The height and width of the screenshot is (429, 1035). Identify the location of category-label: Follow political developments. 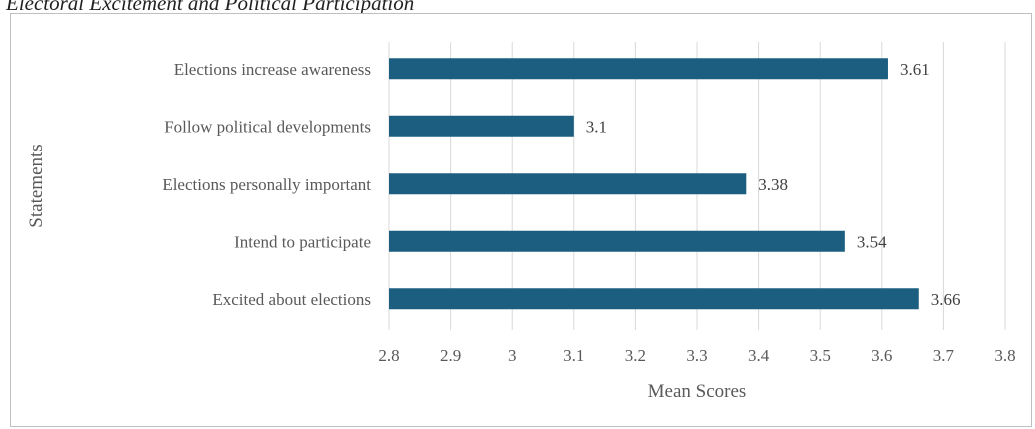
(267, 126).